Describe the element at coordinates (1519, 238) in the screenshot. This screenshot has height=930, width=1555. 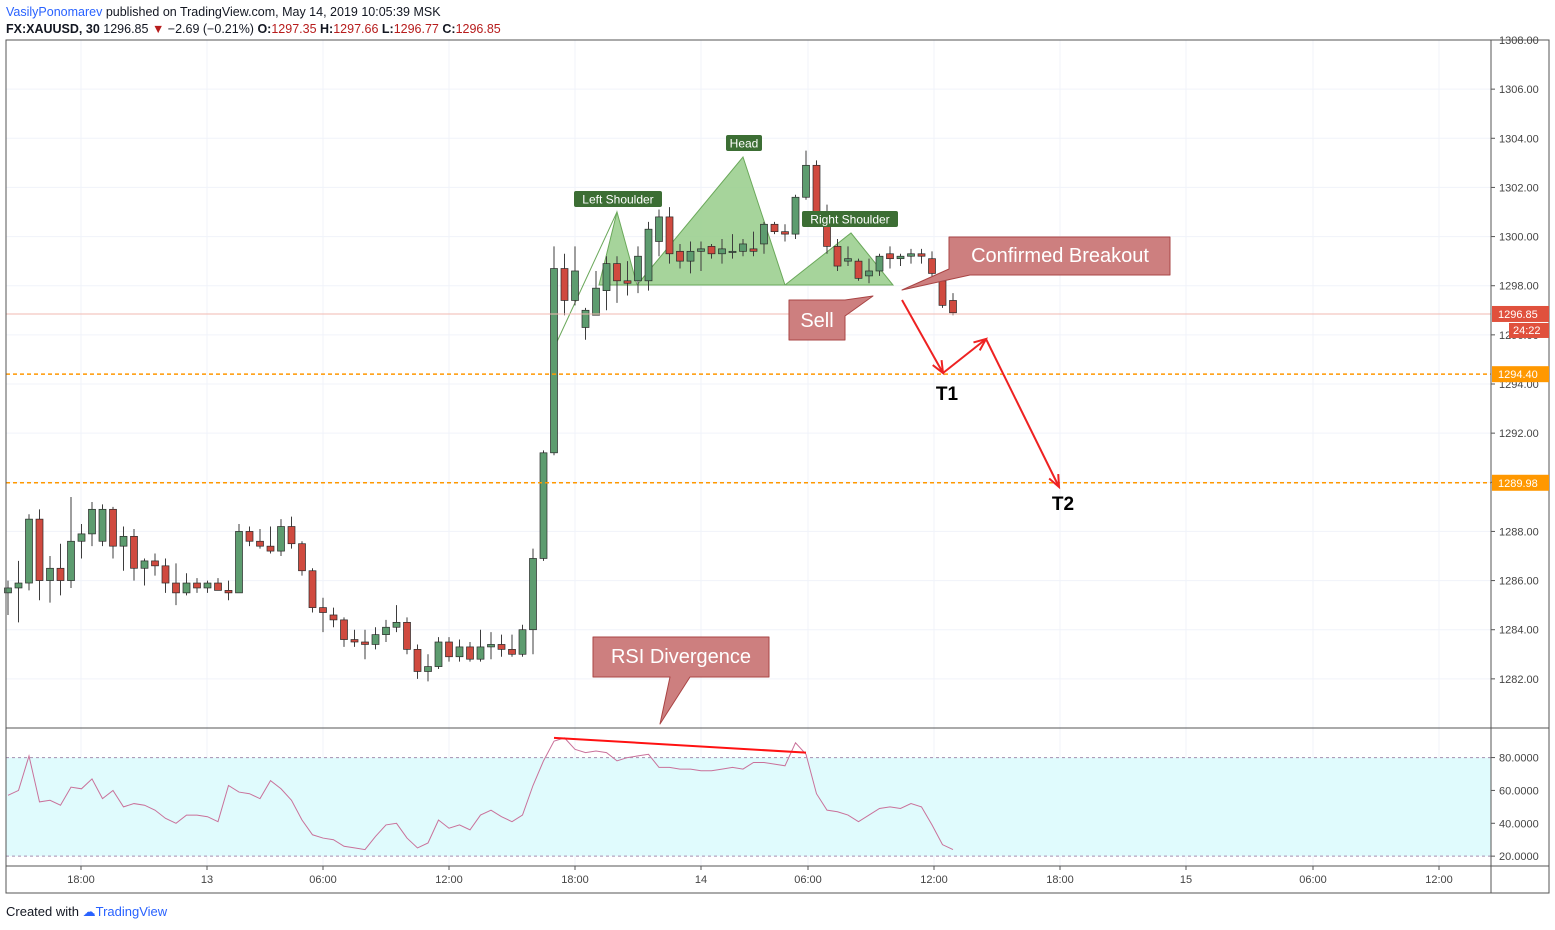
I see `price-tick-label: 1300.00` at that location.